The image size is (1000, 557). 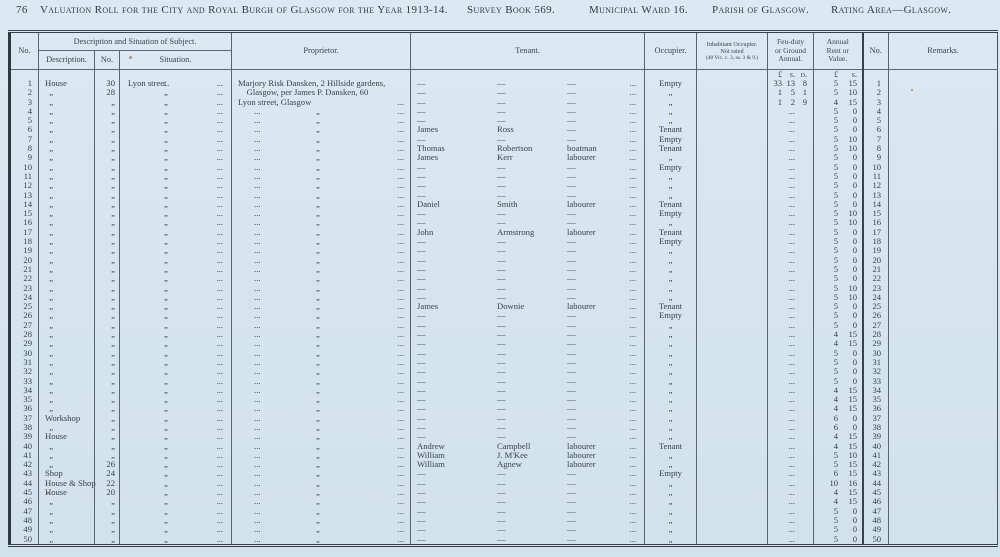 I want to click on page-number: 76, so click(x=22, y=10).